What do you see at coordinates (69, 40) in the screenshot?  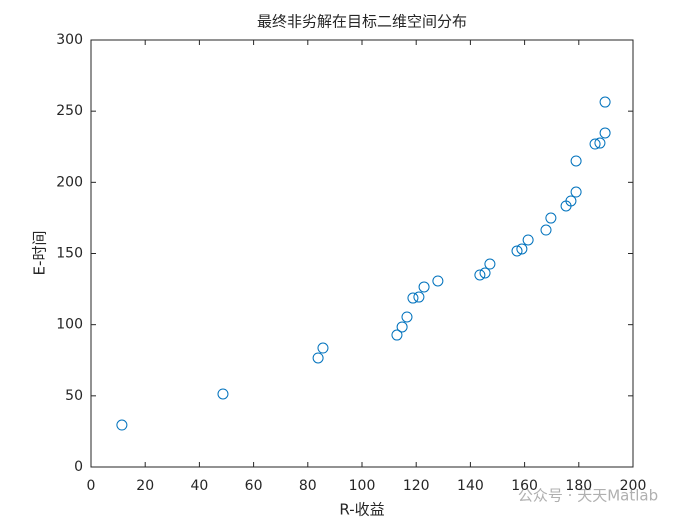 I see `y-tick-label: 300` at bounding box center [69, 40].